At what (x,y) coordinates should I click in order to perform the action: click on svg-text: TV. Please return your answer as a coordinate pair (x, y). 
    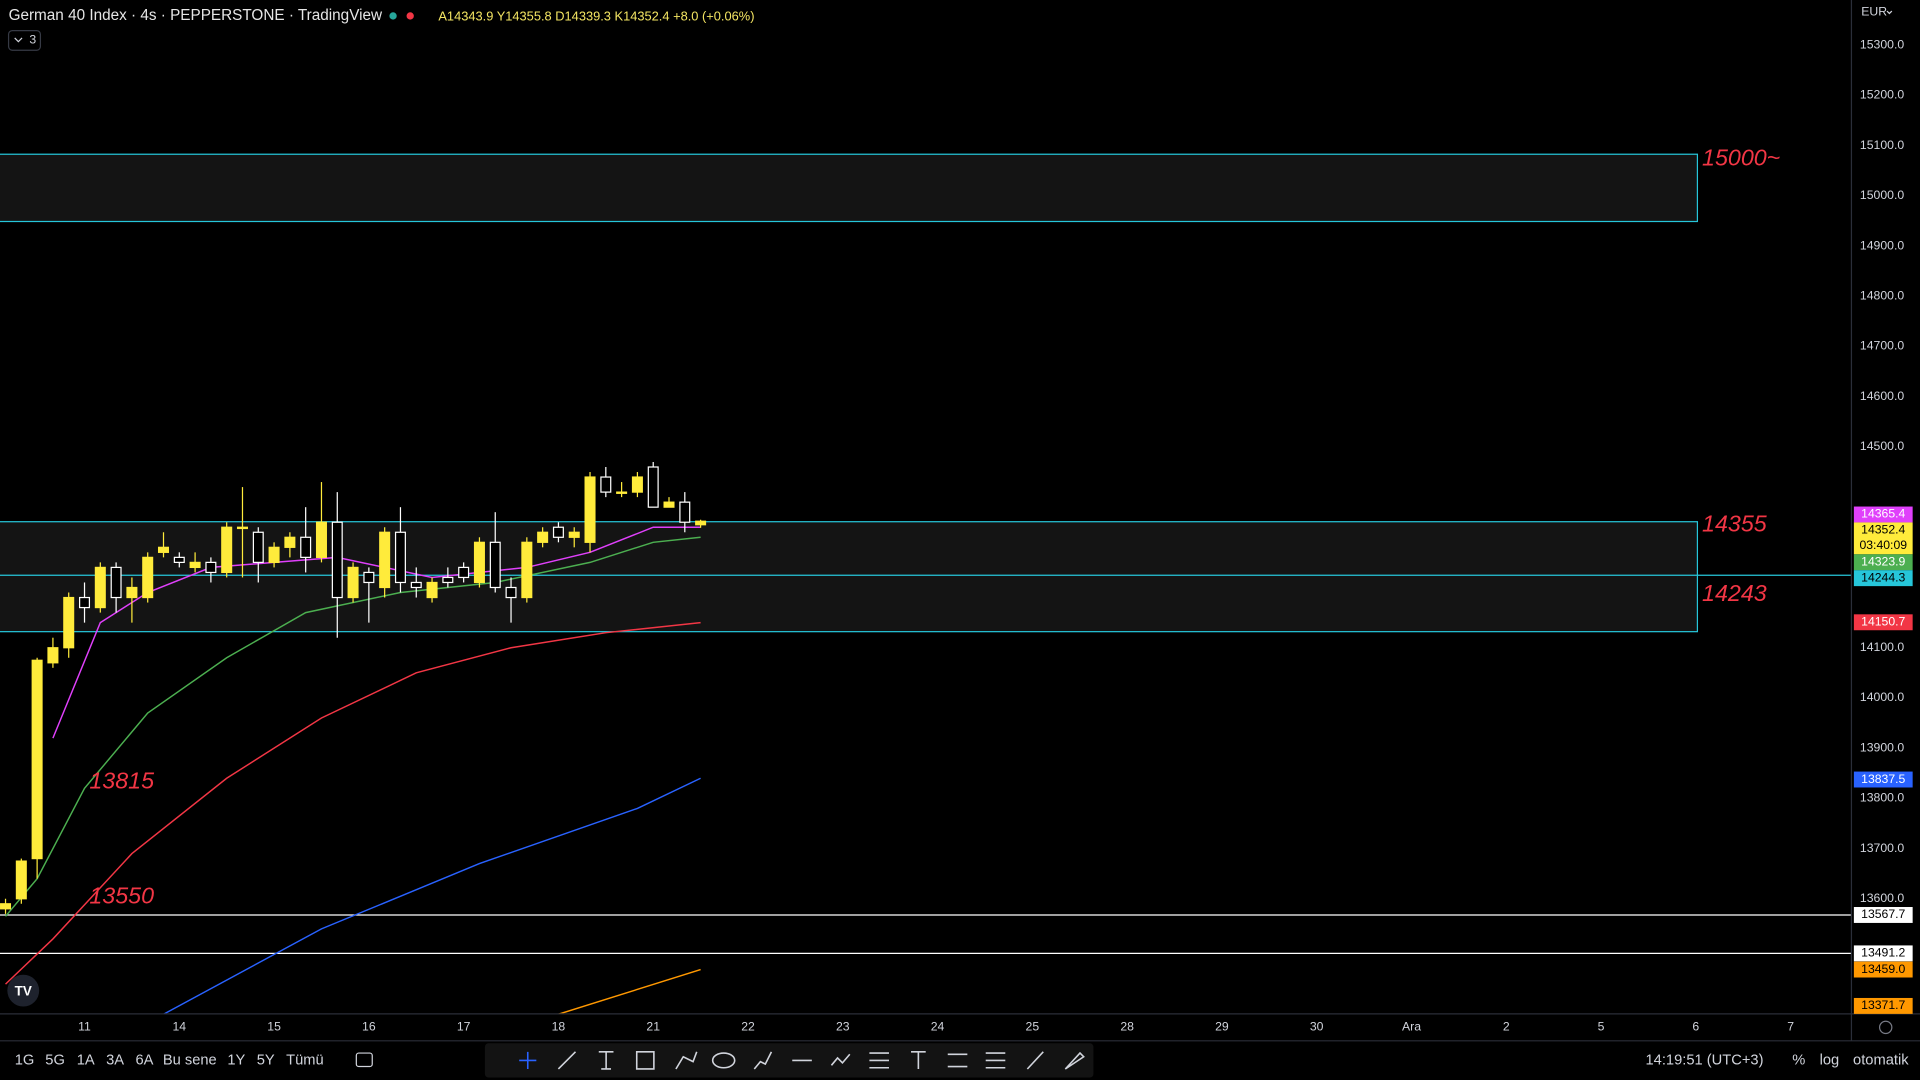
    Looking at the image, I should click on (23, 990).